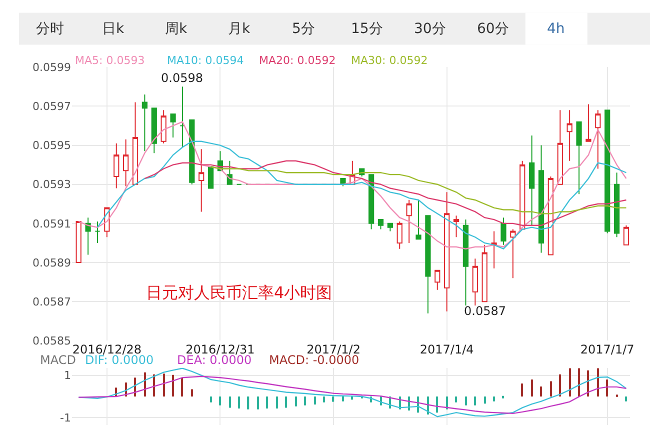  I want to click on y-tick-label: 0.0587, so click(51, 301).